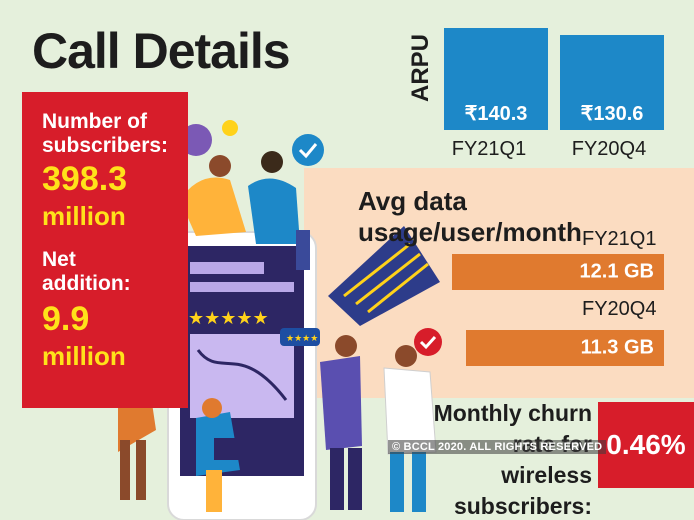 This screenshot has height=520, width=694. What do you see at coordinates (84, 356) in the screenshot?
I see `net-addition-unit: million` at bounding box center [84, 356].